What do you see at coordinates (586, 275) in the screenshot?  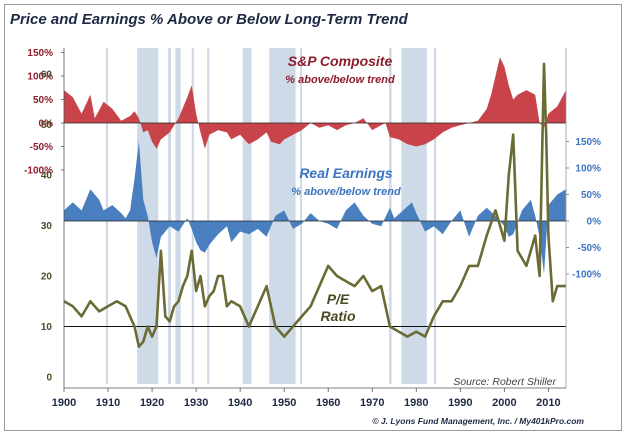 I see `earnings-ytick-label-5: -100%` at bounding box center [586, 275].